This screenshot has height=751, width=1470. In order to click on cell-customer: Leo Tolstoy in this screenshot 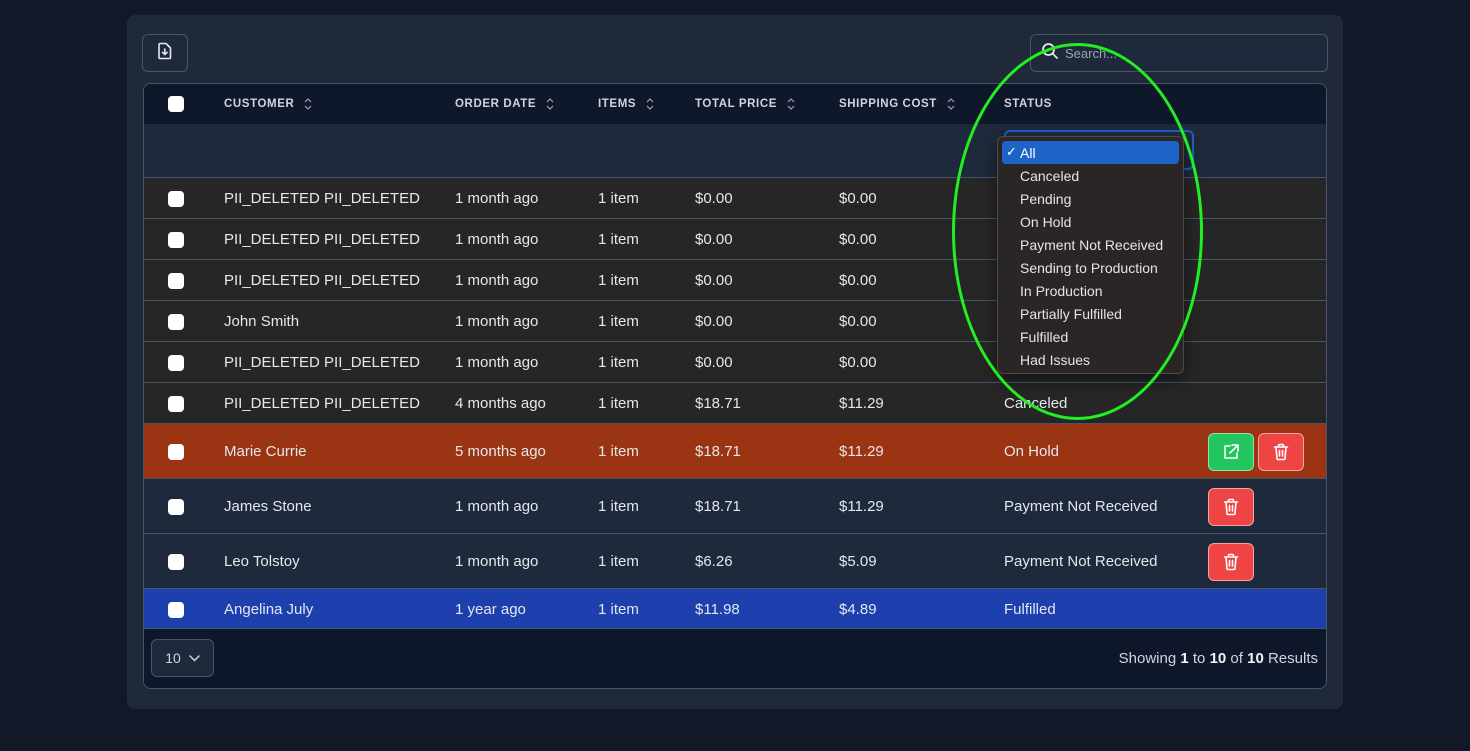, I will do `click(262, 561)`.